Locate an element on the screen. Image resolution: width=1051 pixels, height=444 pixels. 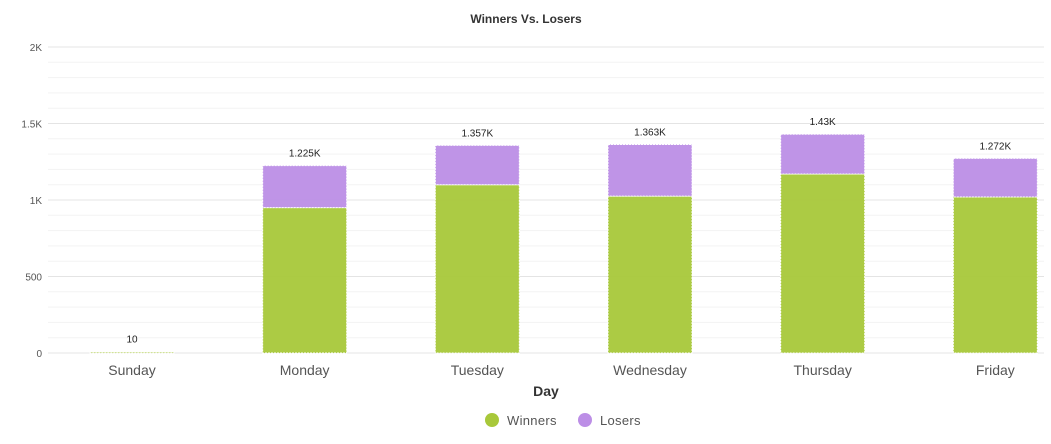
y-tick-label: 500 is located at coordinates (33, 278).